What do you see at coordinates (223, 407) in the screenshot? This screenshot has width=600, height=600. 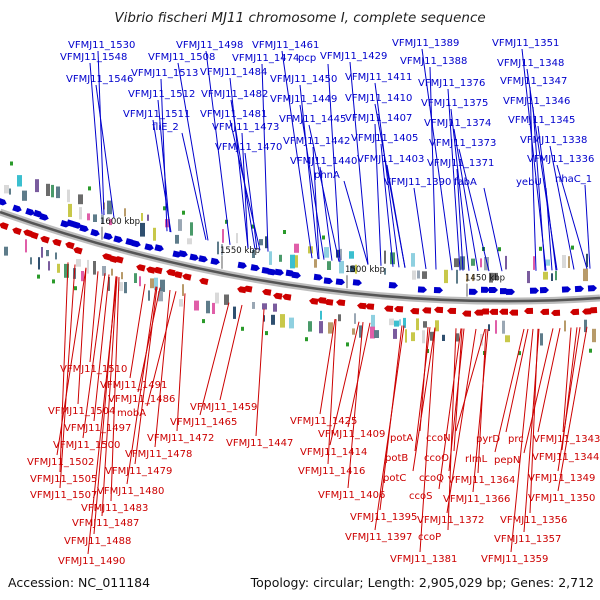 I see `gene-label-bottom: VFMJ11_1459` at bounding box center [223, 407].